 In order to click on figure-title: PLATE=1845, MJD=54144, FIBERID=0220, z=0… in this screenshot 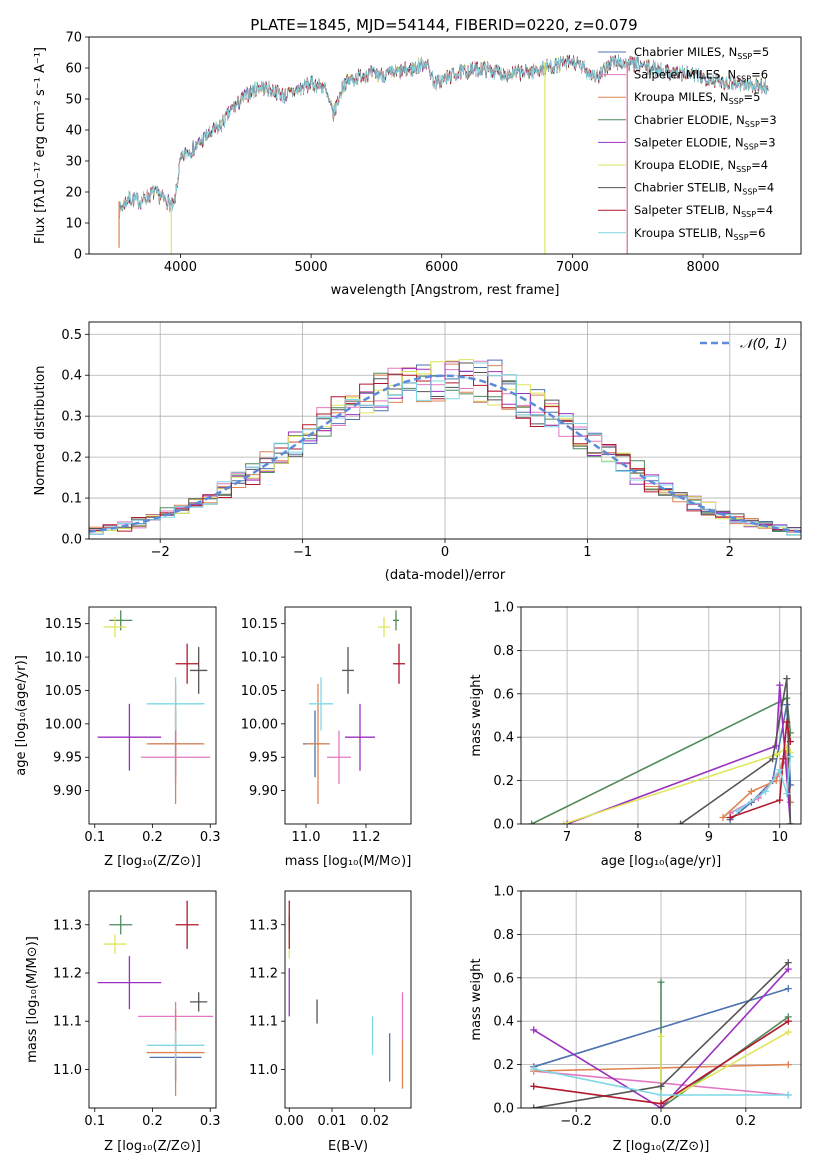, I will do `click(443, 25)`.